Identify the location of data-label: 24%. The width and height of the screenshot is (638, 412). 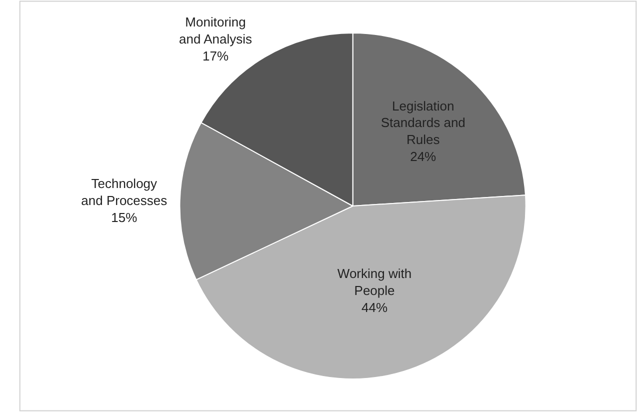
(423, 156).